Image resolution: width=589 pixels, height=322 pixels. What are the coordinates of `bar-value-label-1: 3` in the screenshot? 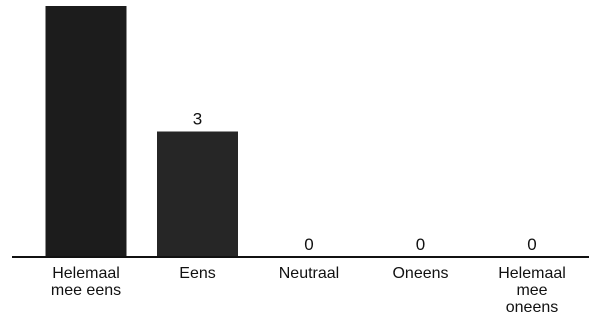 It's located at (197, 119).